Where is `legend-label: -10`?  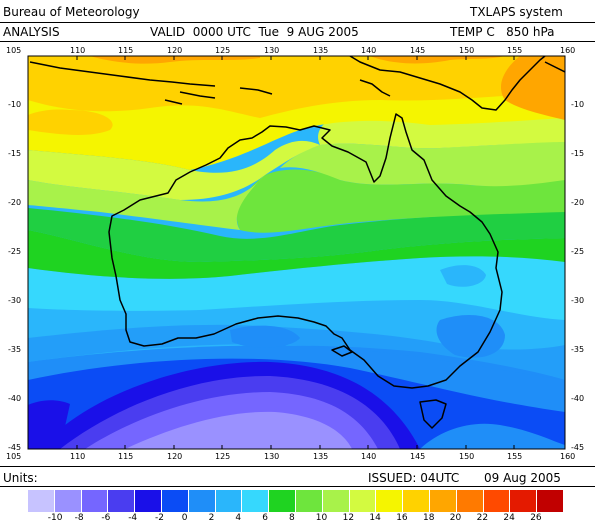
legend-label: -10 is located at coordinates (55, 518).